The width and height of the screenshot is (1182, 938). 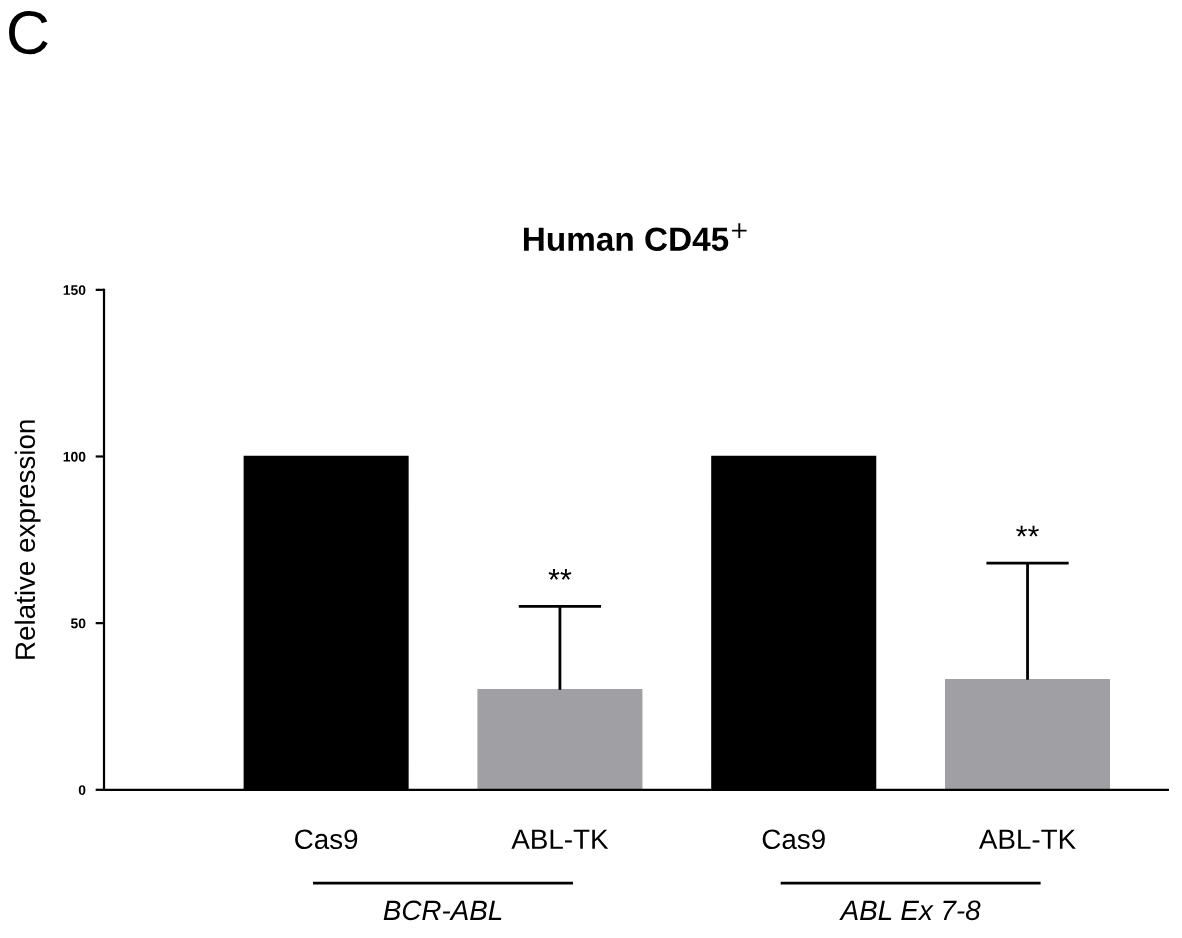 What do you see at coordinates (635, 237) in the screenshot?
I see `chart-title: Human CD45$^{+}$` at bounding box center [635, 237].